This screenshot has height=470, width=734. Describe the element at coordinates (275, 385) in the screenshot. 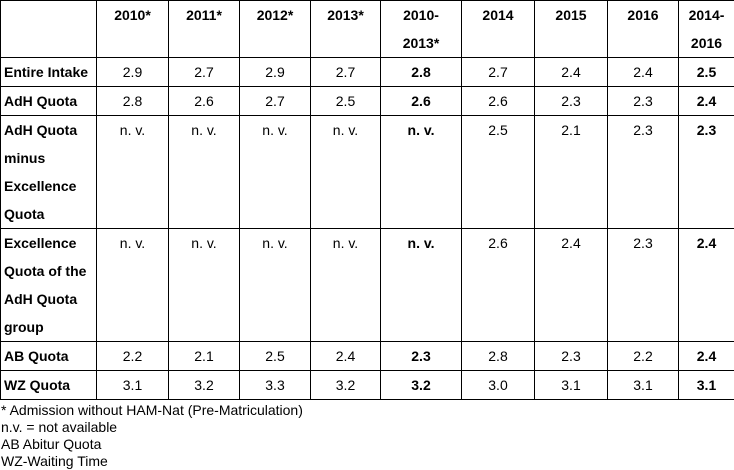

I see `table-cell: 3.3` at that location.